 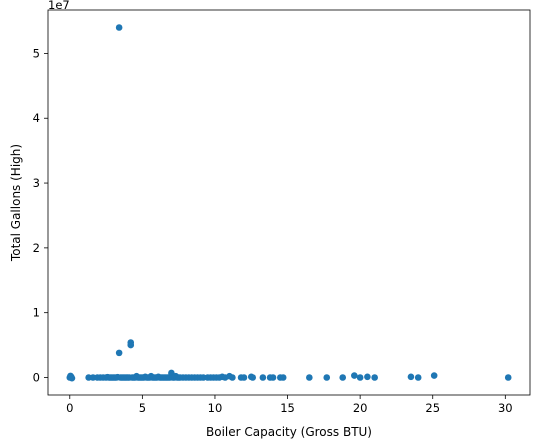 I want to click on y-tick-label: 1, so click(x=36, y=313).